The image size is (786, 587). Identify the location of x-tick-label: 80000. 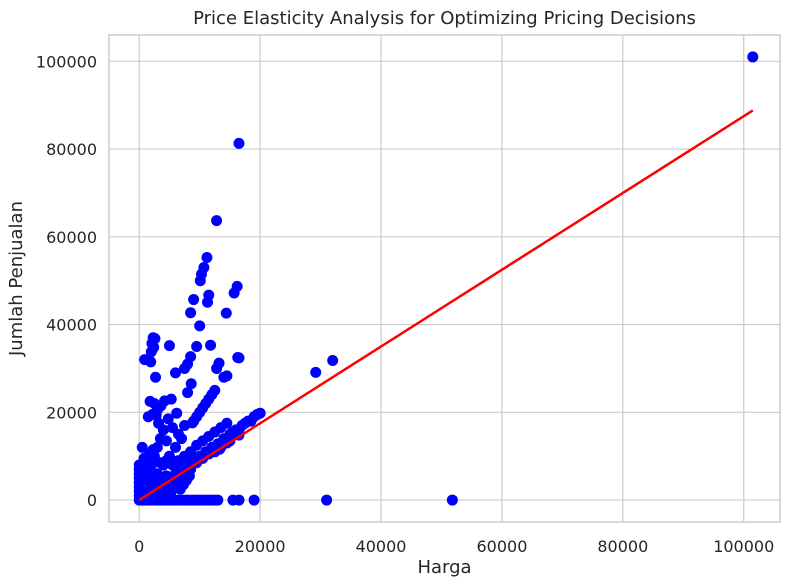
(622, 546).